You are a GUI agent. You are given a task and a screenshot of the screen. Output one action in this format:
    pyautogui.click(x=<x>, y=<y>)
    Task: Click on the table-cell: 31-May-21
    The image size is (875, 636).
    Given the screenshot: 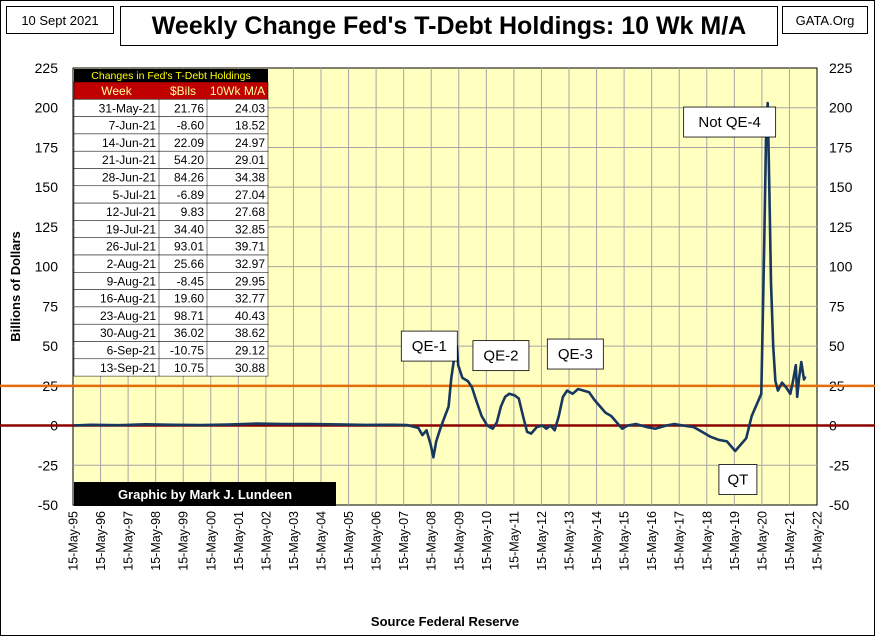 What is the action you would take?
    pyautogui.click(x=128, y=108)
    